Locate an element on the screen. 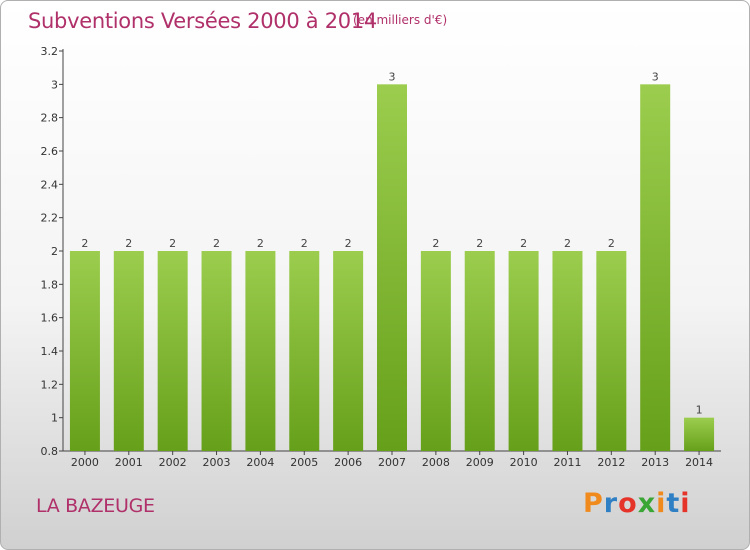 The width and height of the screenshot is (750, 550). x-tick-label: 2012 is located at coordinates (611, 462).